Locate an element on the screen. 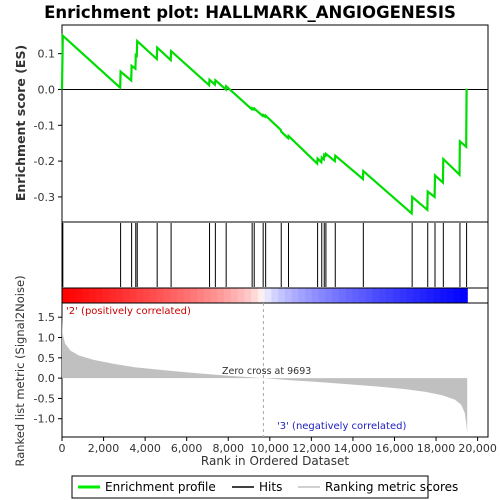  hits-panel-frame is located at coordinates (275, 255).